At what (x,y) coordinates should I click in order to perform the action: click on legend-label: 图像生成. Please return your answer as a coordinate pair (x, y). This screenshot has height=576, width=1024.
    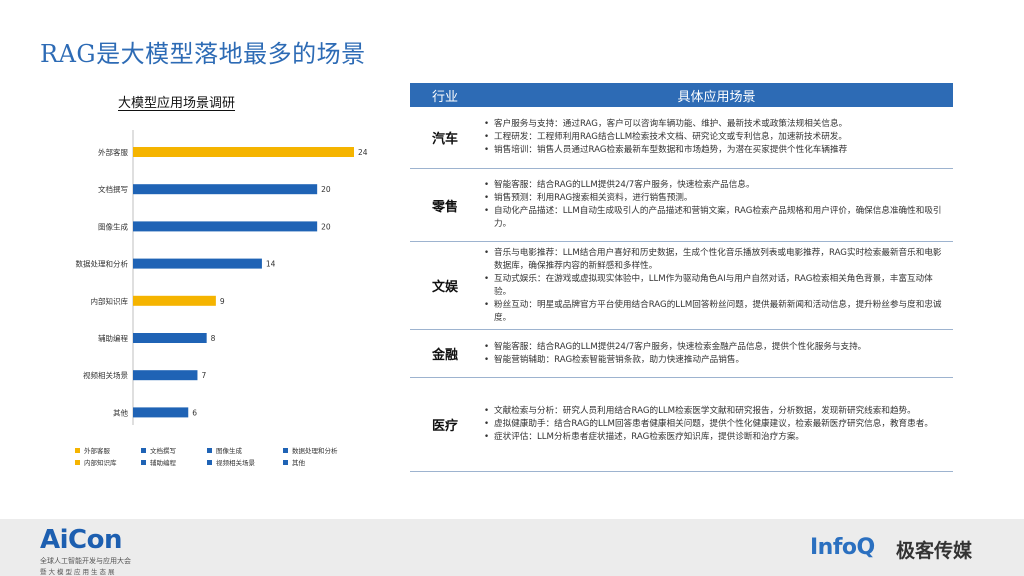
    Looking at the image, I should click on (229, 451).